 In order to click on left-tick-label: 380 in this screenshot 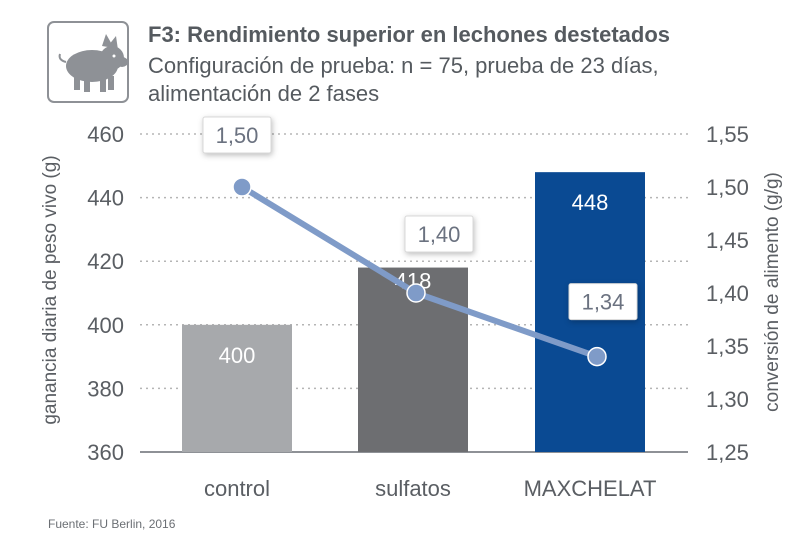, I will do `click(105, 388)`.